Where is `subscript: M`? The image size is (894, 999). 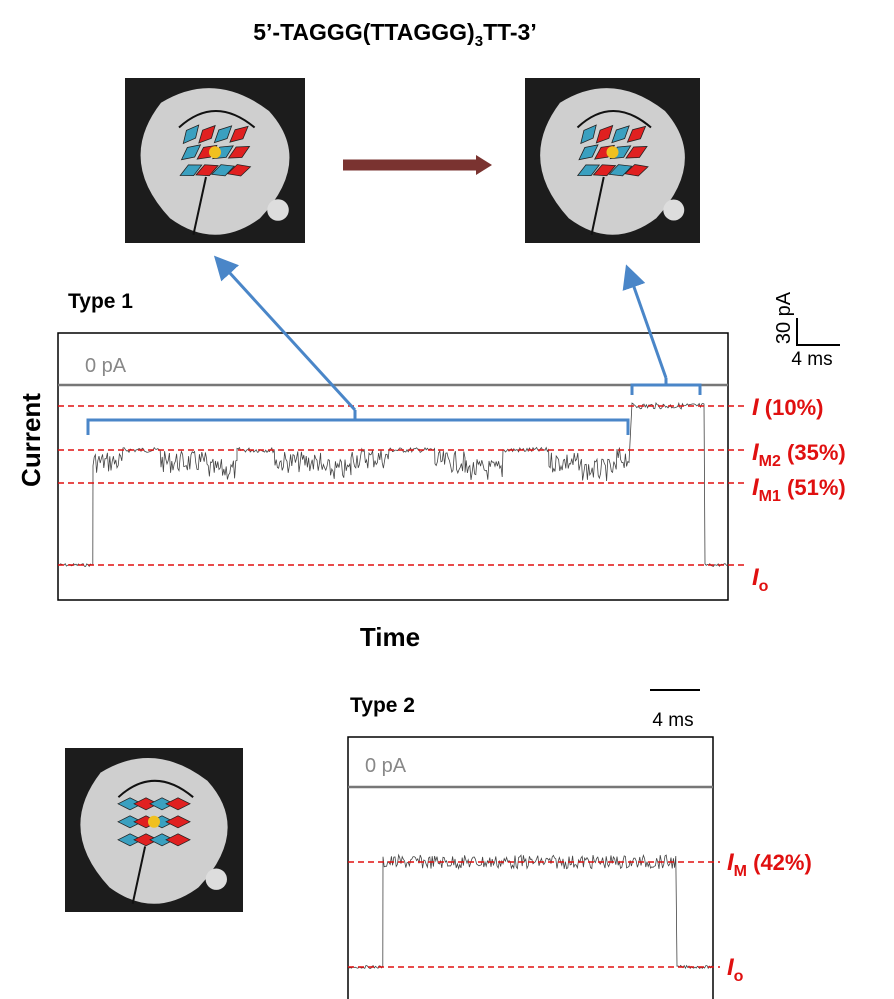 subscript: M is located at coordinates (740, 871).